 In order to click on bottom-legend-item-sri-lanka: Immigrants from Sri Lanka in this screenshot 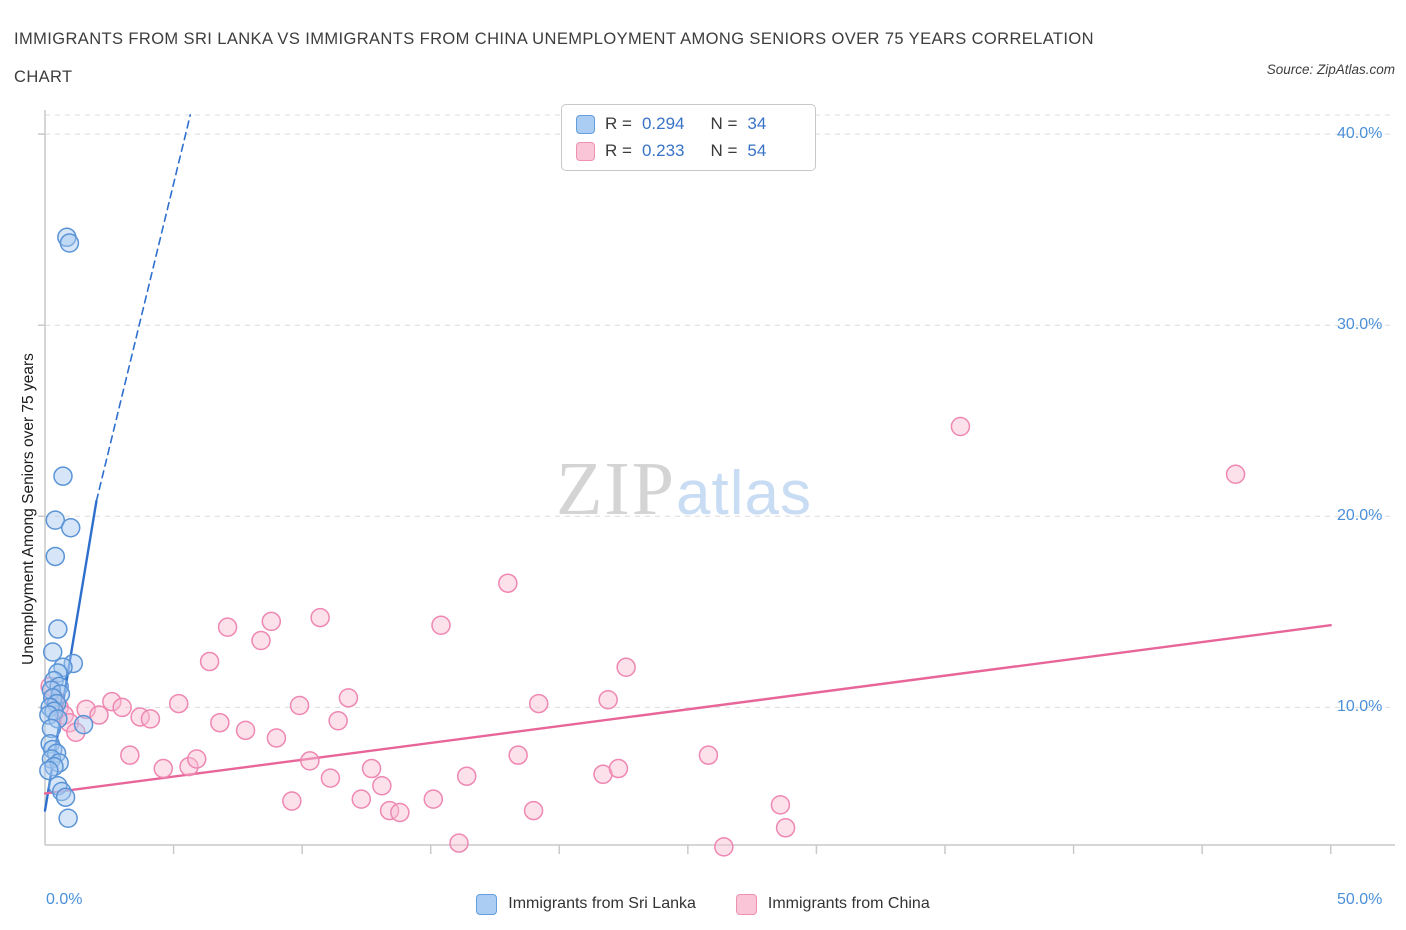, I will do `click(586, 904)`.